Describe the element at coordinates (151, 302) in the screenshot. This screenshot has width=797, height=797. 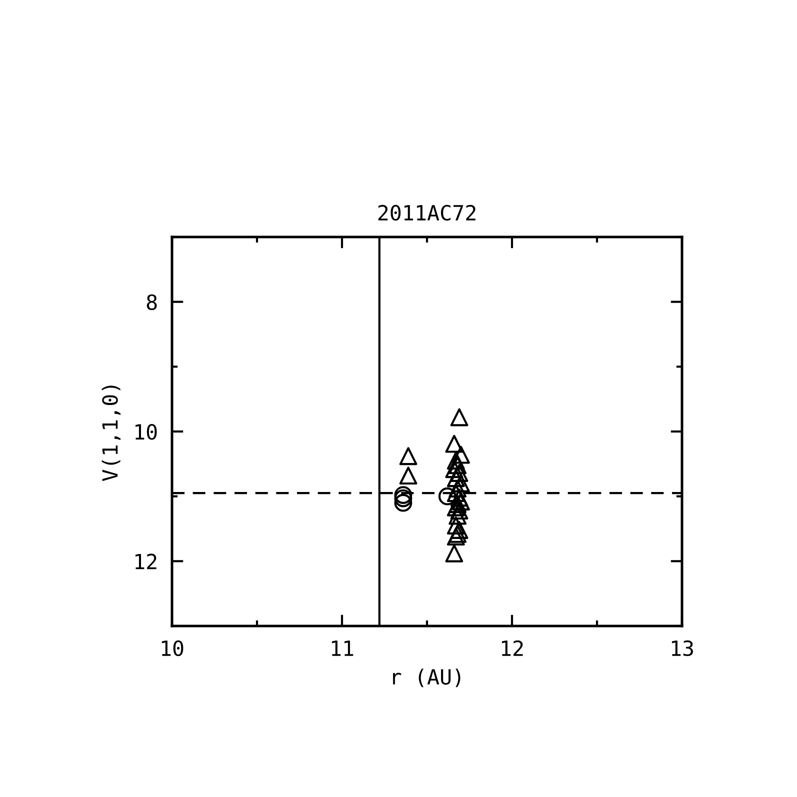
I see `y-tick-label: 8` at that location.